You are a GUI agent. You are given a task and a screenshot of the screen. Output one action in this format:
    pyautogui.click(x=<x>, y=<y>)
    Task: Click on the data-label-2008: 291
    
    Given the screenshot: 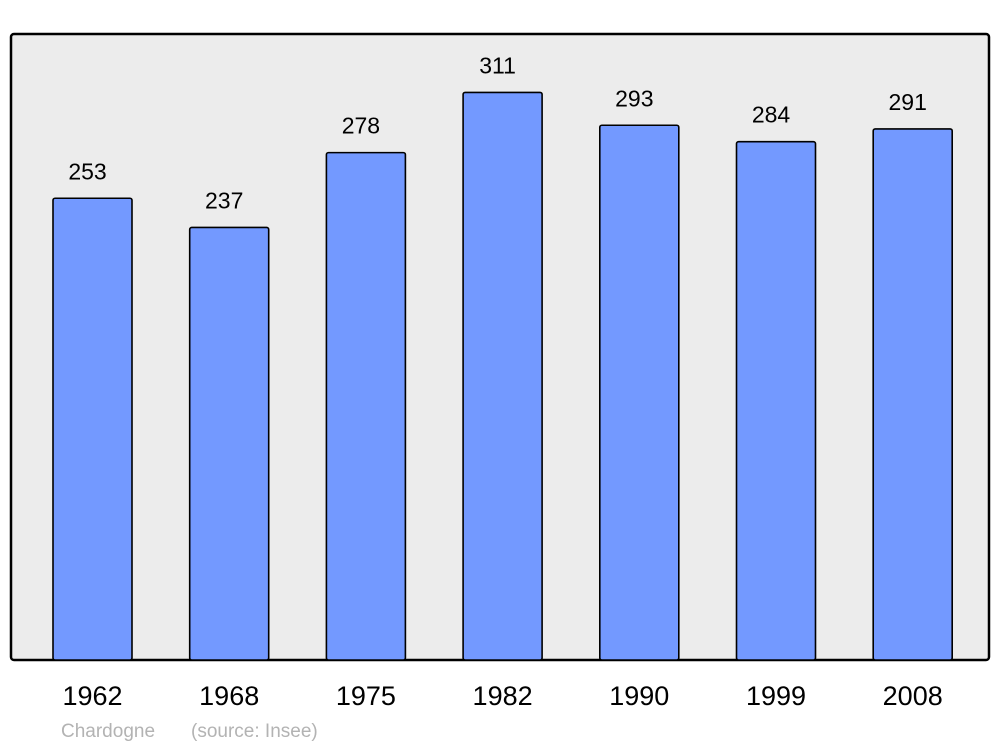 What is the action you would take?
    pyautogui.click(x=908, y=102)
    